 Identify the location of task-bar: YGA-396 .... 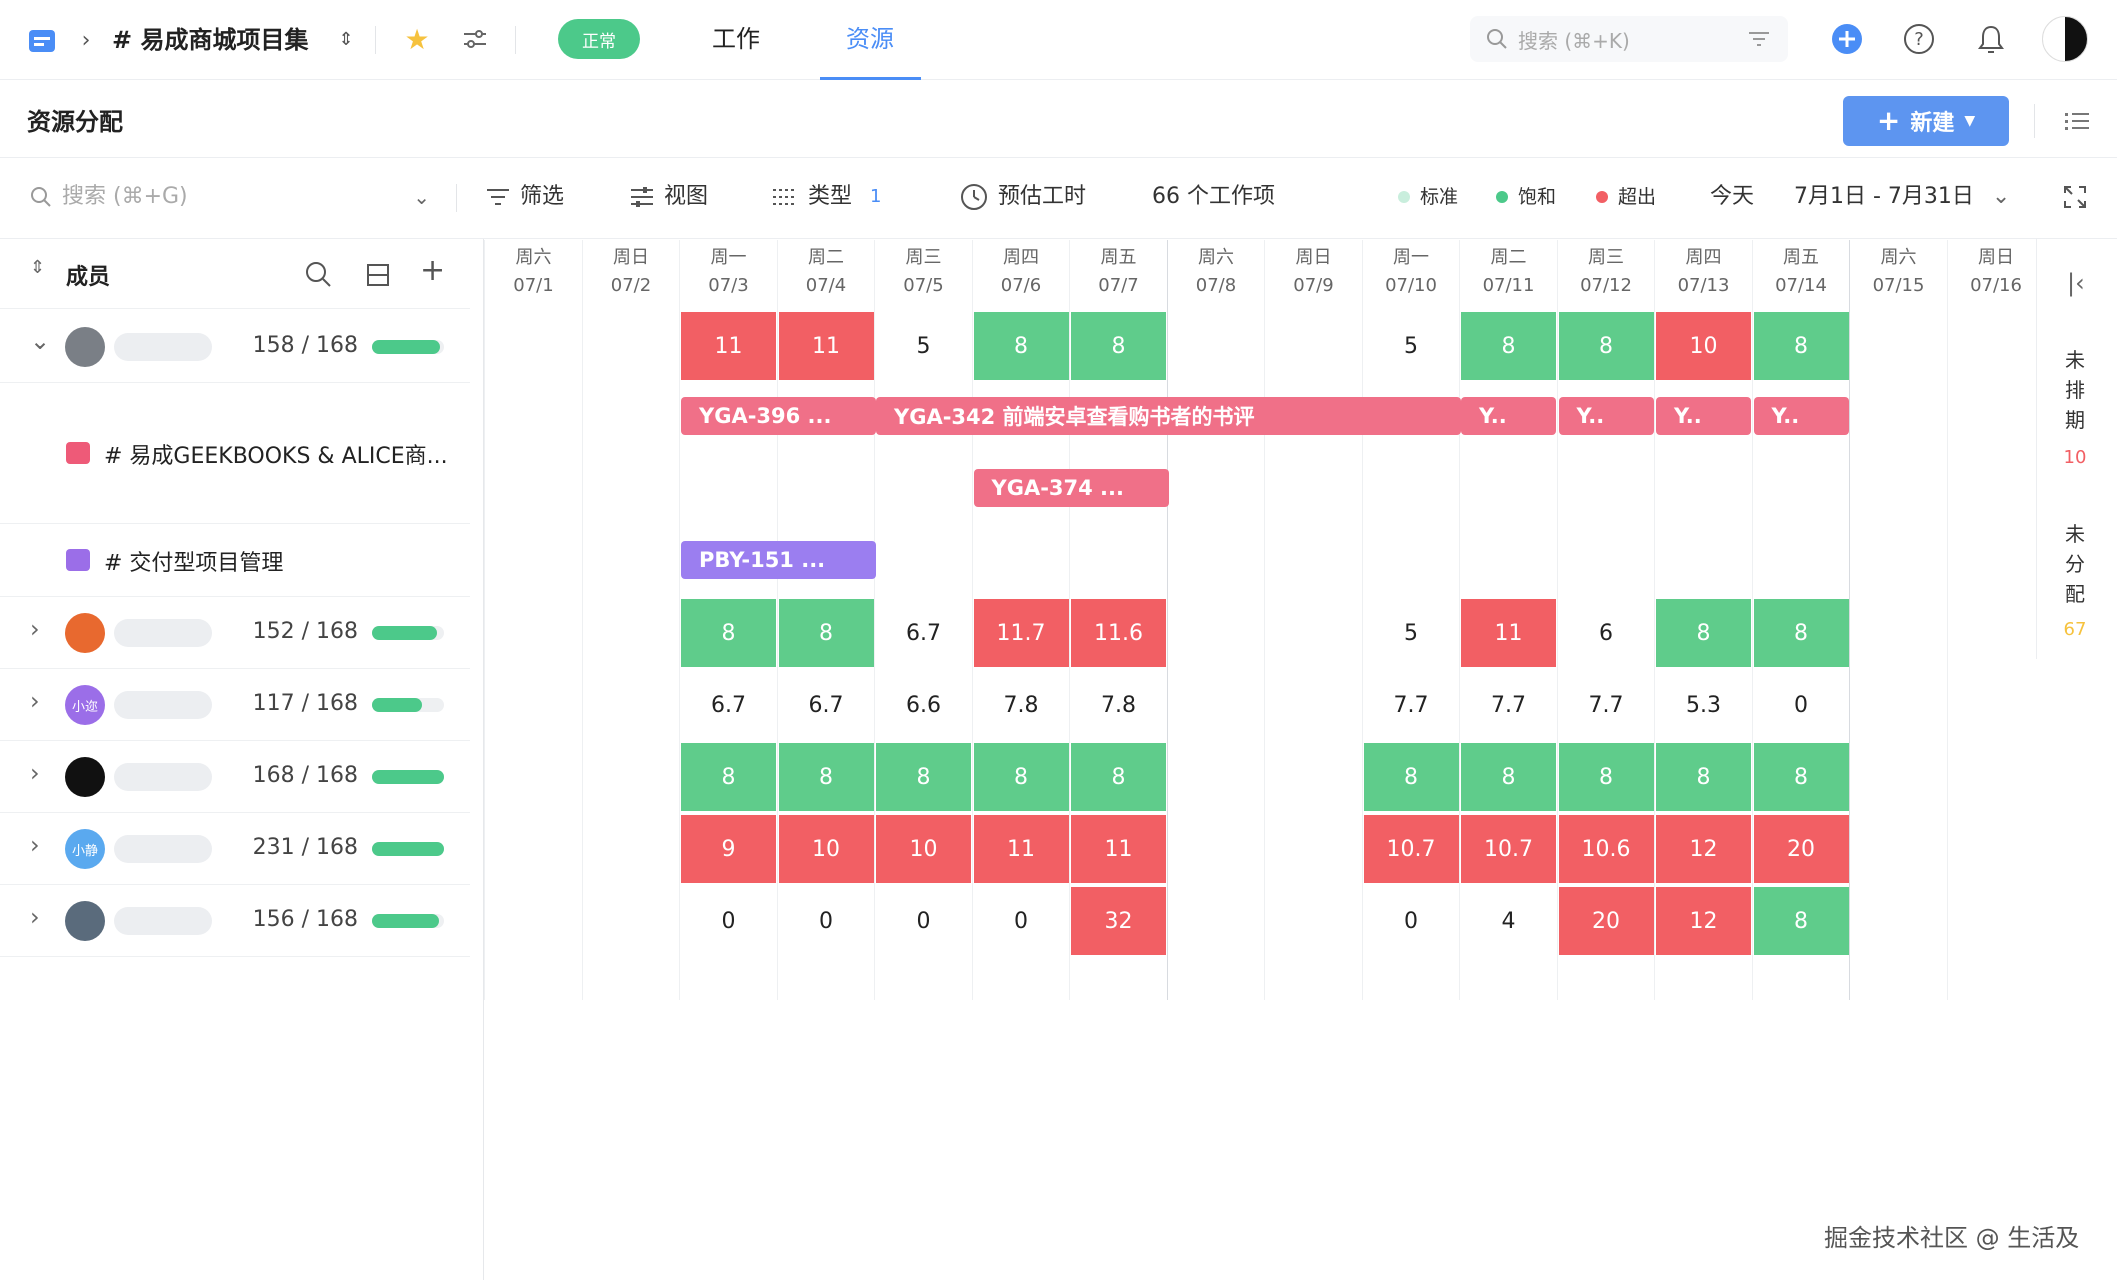
(778, 416).